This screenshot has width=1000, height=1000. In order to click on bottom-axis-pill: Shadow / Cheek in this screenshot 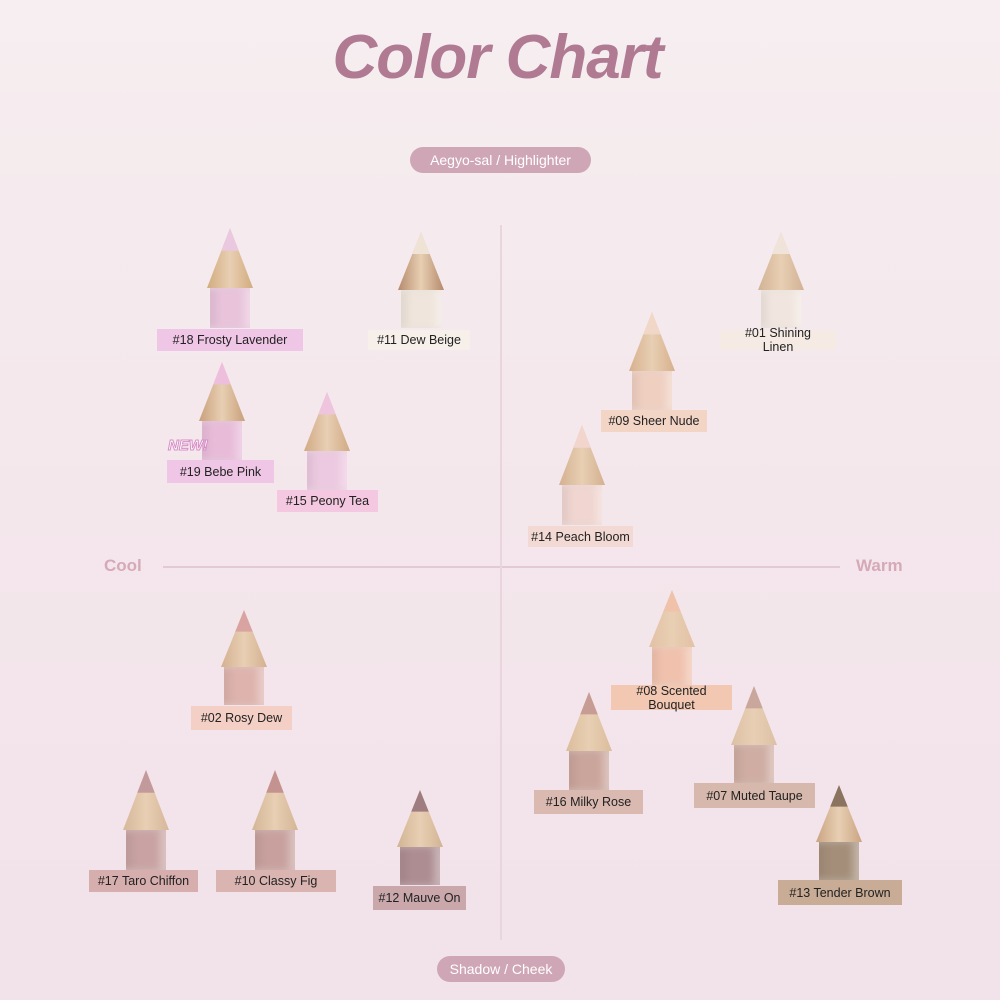, I will do `click(501, 969)`.